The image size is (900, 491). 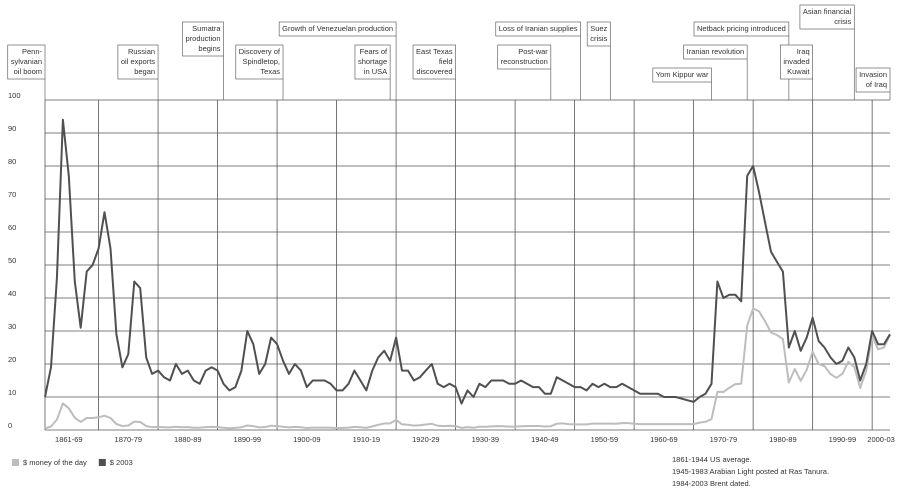 I want to click on annotation-text: discovered, so click(x=434, y=71).